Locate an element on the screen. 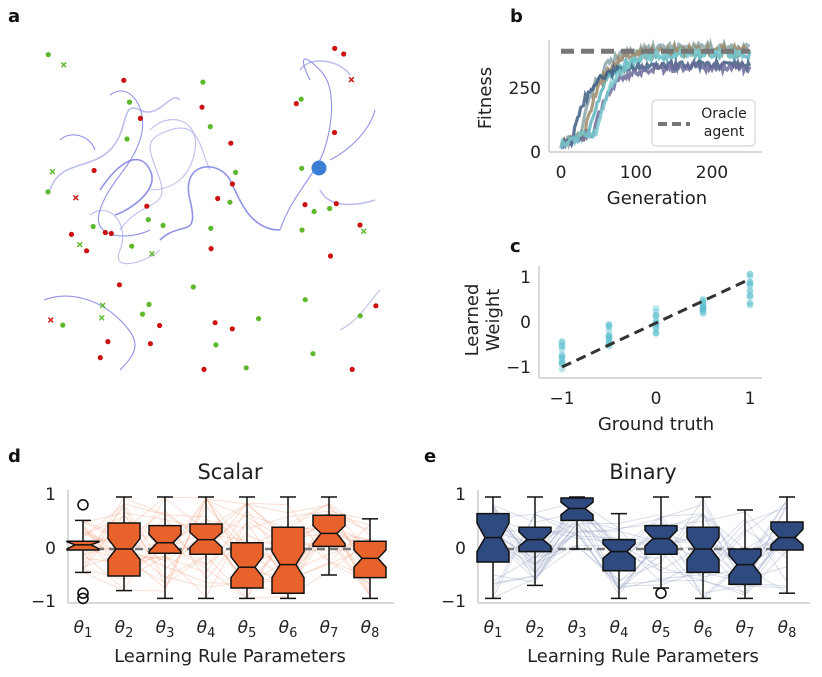 The height and width of the screenshot is (677, 822). d-xticks: θ1 θ2 θ3 θ4 θ5 θ6 θ7 θ8 is located at coordinates (227, 629).